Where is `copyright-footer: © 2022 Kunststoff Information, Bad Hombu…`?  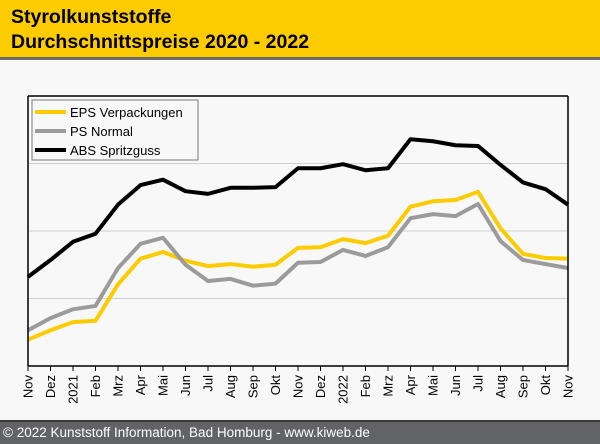 copyright-footer: © 2022 Kunststoff Information, Bad Hombu… is located at coordinates (300, 432).